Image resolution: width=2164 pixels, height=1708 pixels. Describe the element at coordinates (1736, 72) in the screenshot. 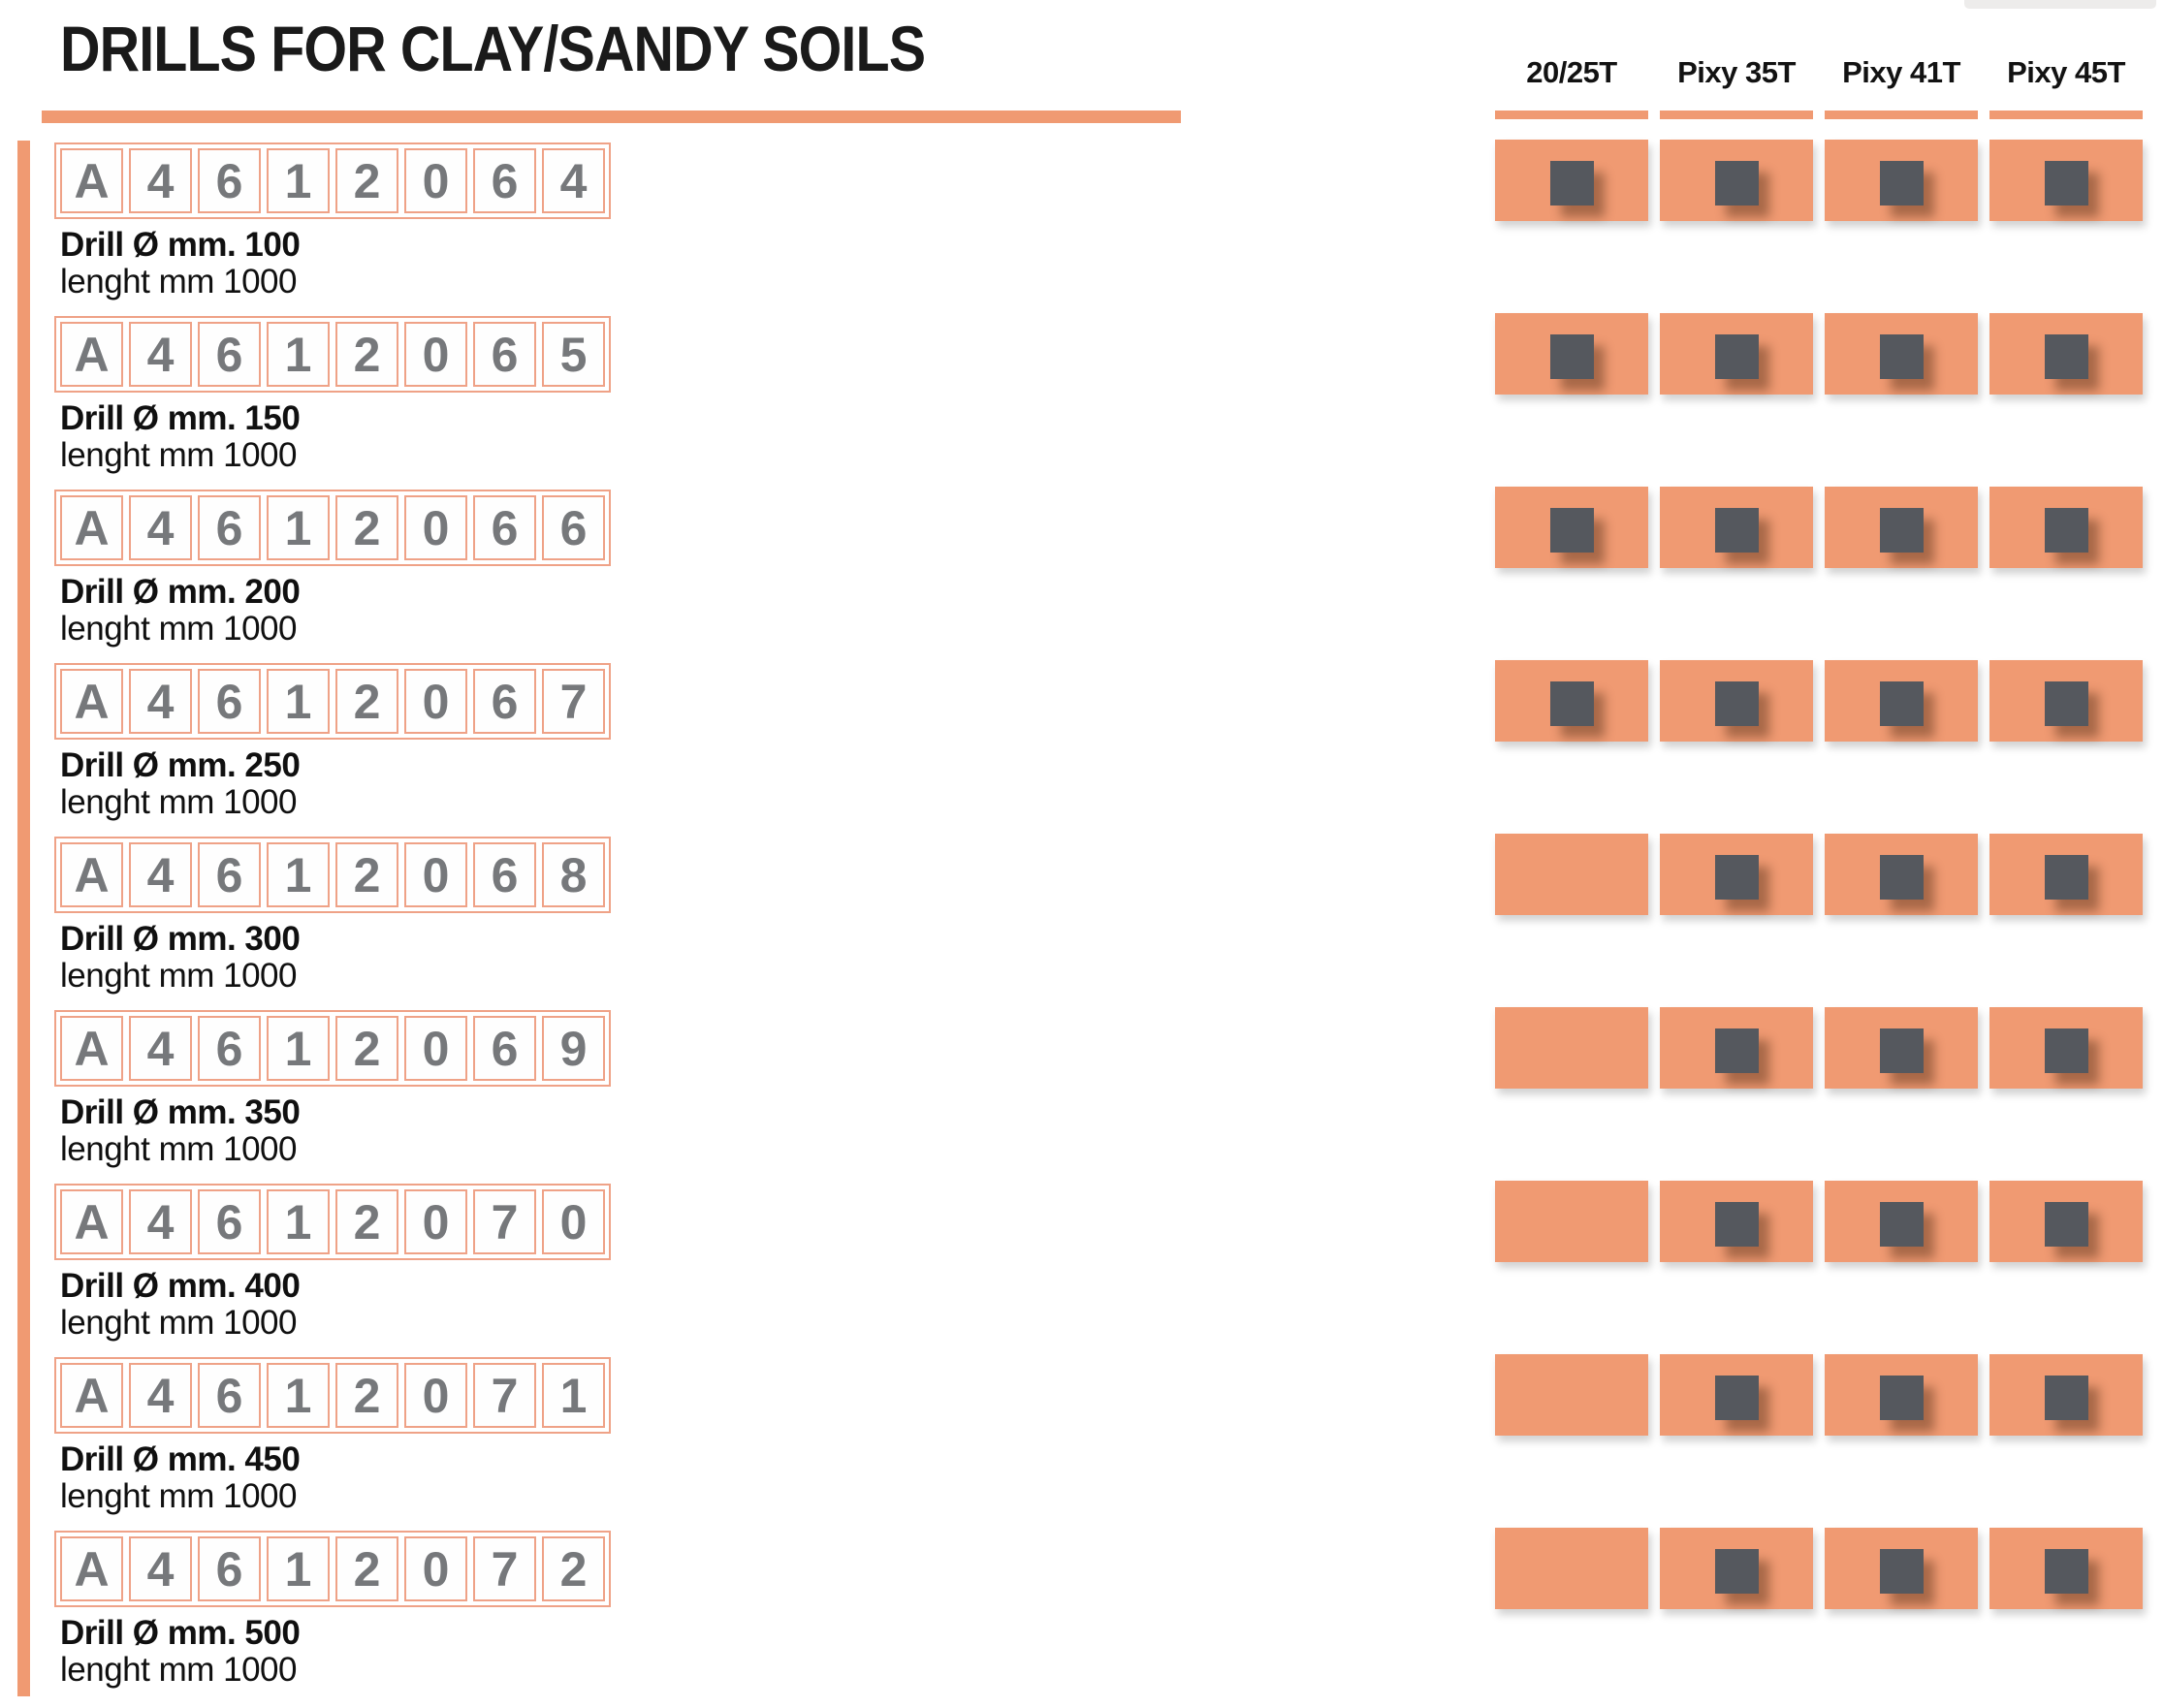

I see `column-header-1: Pixy 35T` at that location.